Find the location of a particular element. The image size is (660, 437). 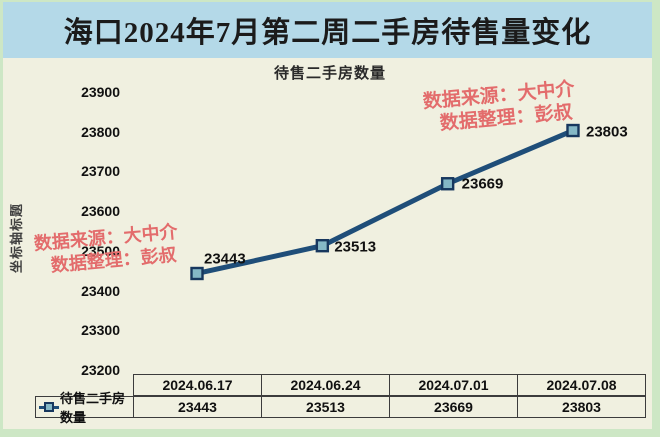

title-banner: 海口2024年7月第二周二手房待售量变化 is located at coordinates (327, 30).